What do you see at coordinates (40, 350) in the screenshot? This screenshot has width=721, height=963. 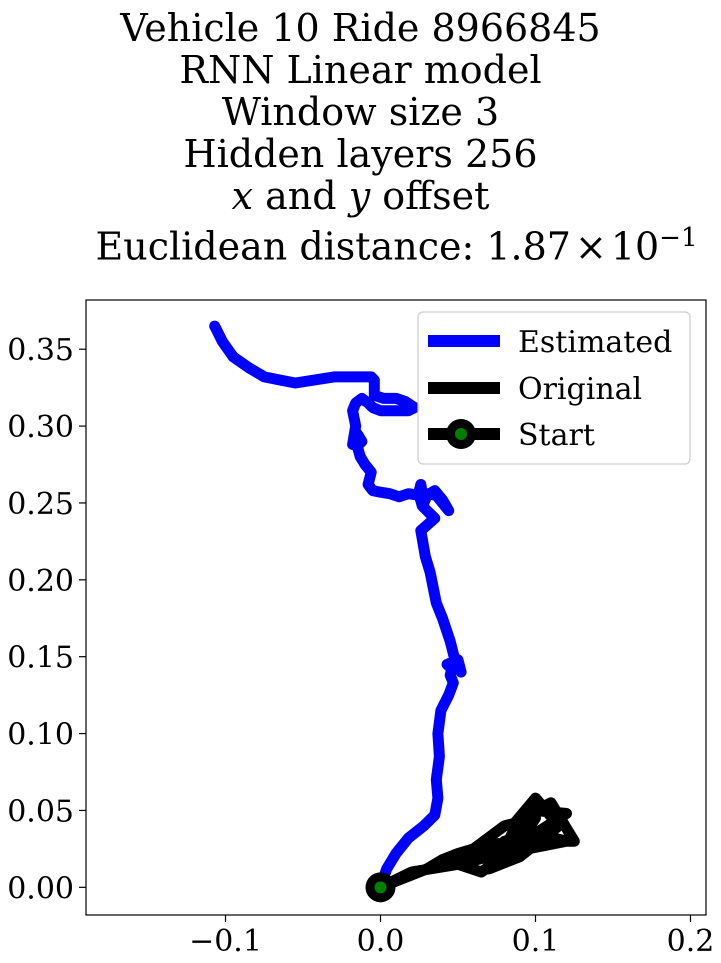 I see `y-tick-label: 0.35` at bounding box center [40, 350].